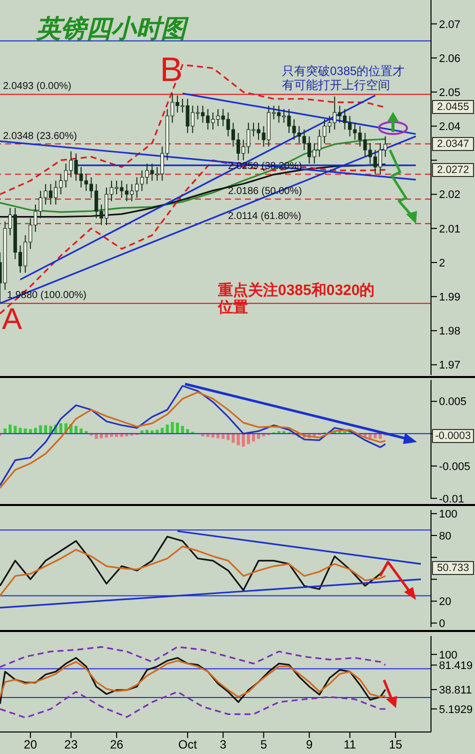 The width and height of the screenshot is (475, 754). I want to click on y-tick-label: 80, so click(445, 536).